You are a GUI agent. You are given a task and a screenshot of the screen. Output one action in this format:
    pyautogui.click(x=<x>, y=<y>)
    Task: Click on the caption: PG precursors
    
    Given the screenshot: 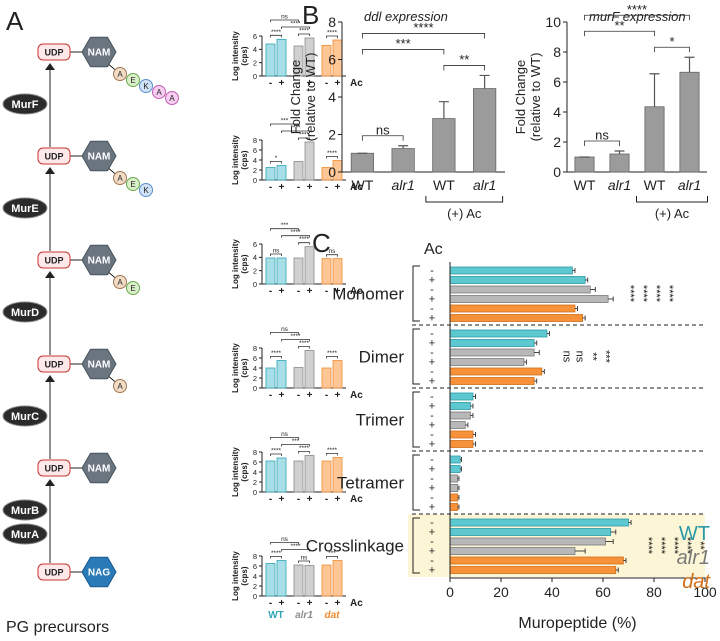 What is the action you would take?
    pyautogui.click(x=57, y=627)
    